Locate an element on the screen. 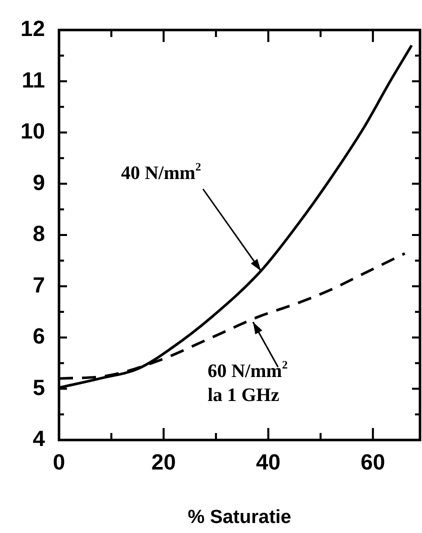  annotation: la 1 GHz is located at coordinates (244, 395).